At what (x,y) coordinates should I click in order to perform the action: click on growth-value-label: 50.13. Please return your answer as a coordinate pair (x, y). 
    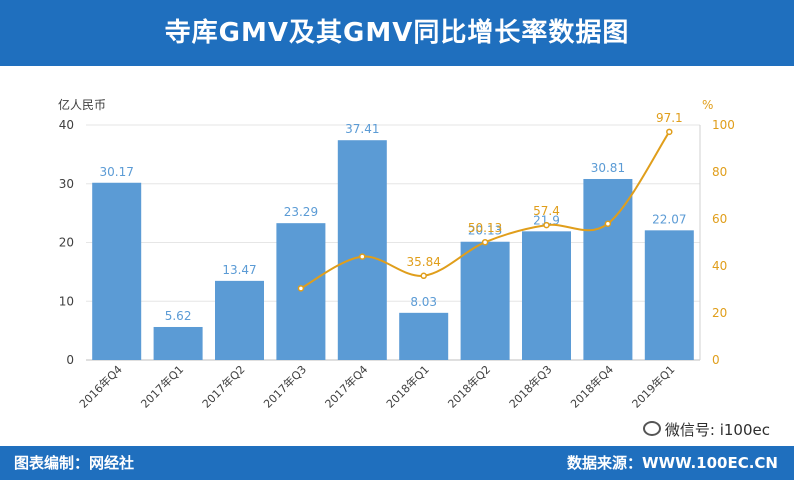
    Looking at the image, I should click on (485, 228).